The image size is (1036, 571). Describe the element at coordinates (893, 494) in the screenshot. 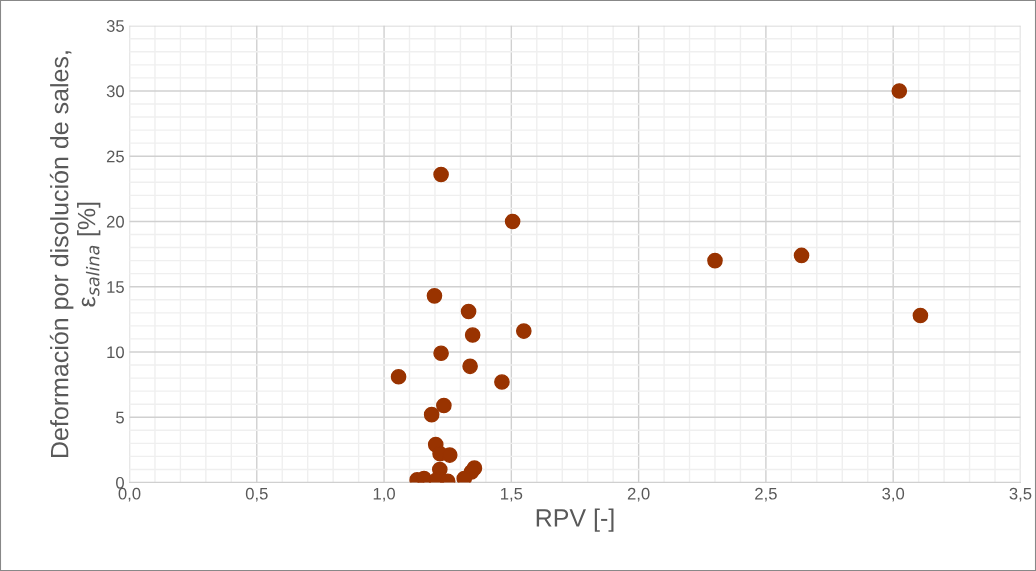

I see `x-tick-label: 3,0` at that location.